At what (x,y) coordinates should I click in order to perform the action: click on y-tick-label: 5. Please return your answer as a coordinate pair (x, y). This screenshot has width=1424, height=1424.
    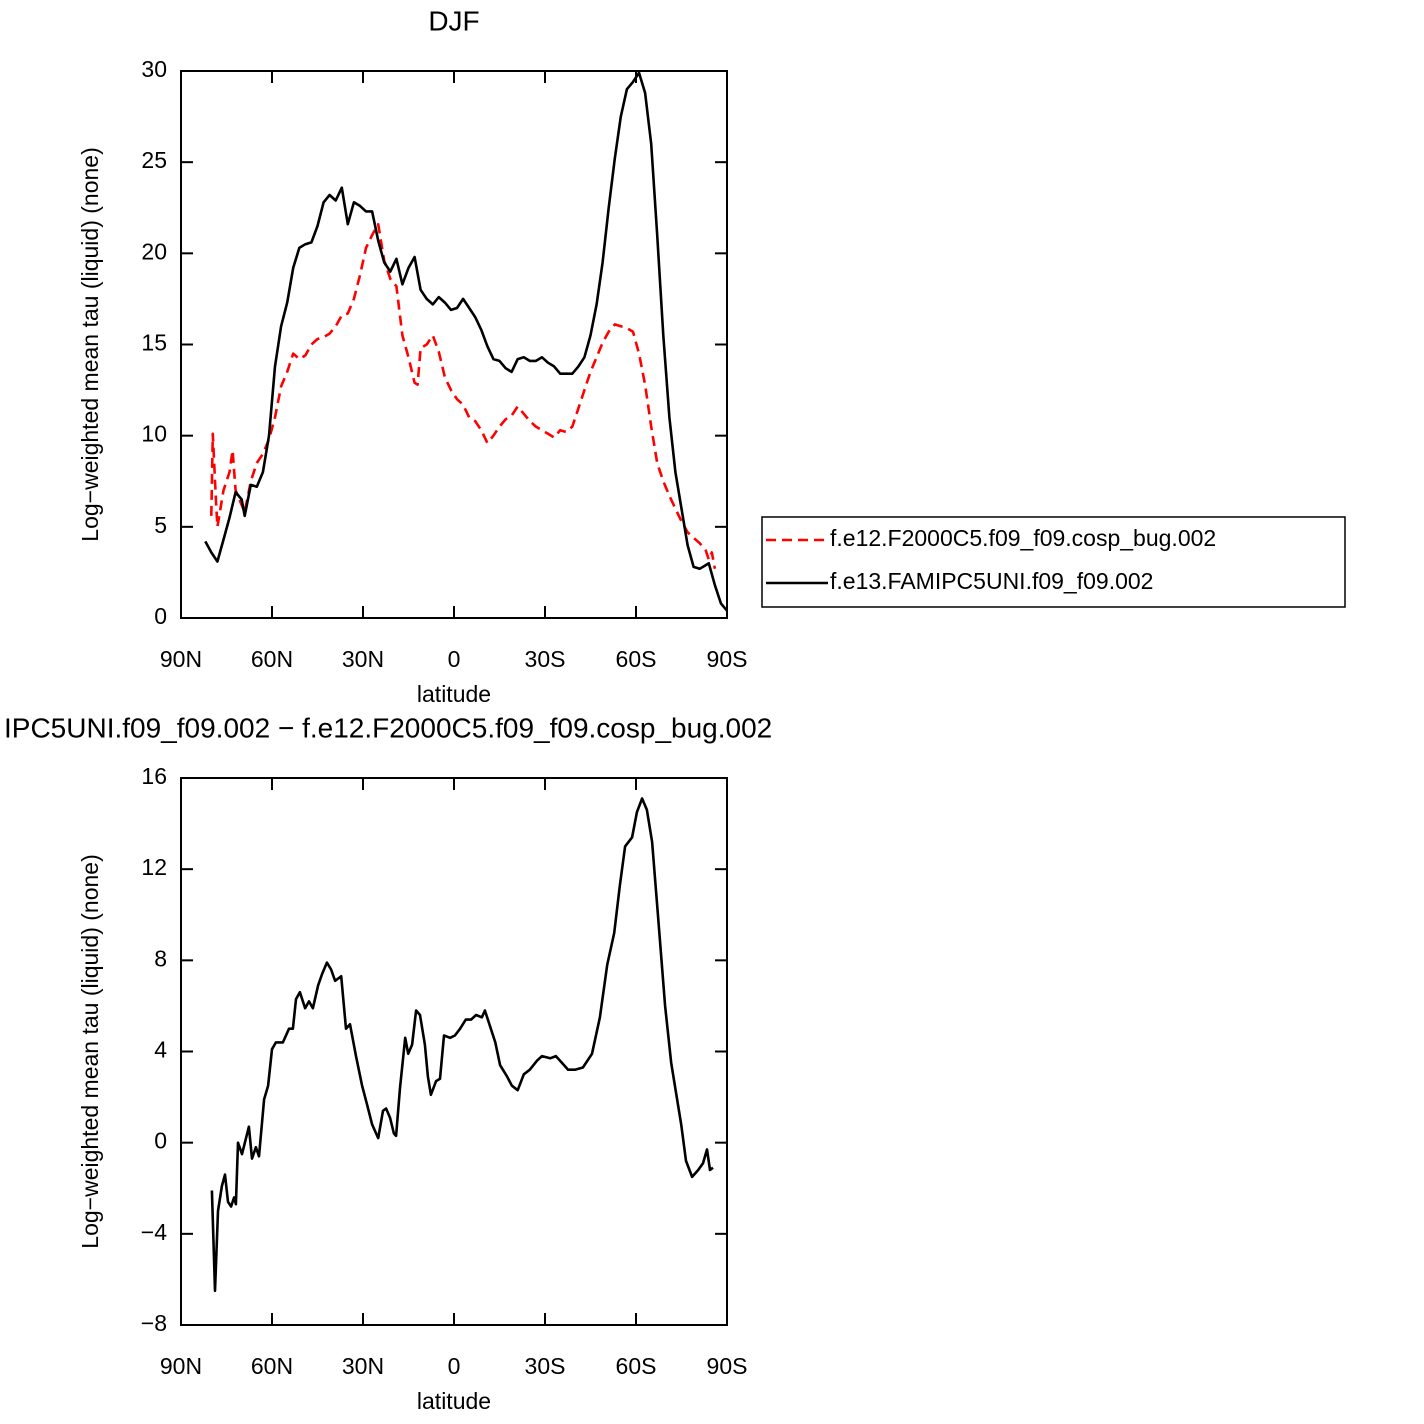
    Looking at the image, I should click on (160, 525).